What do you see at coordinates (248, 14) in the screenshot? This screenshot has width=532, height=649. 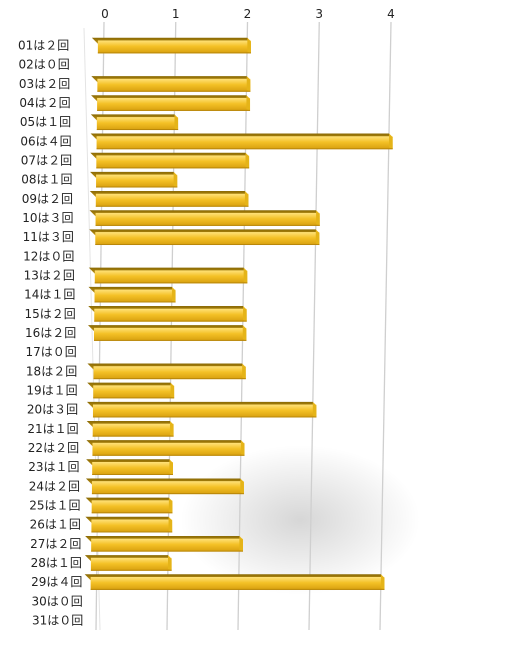 I see `x-axis-ticks: 0 1 2 3 4` at bounding box center [248, 14].